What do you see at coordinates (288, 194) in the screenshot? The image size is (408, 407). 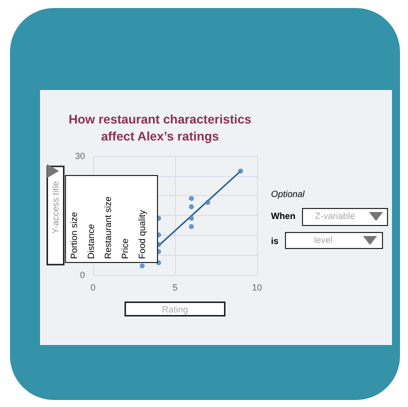 I see `text: Optional` at bounding box center [288, 194].